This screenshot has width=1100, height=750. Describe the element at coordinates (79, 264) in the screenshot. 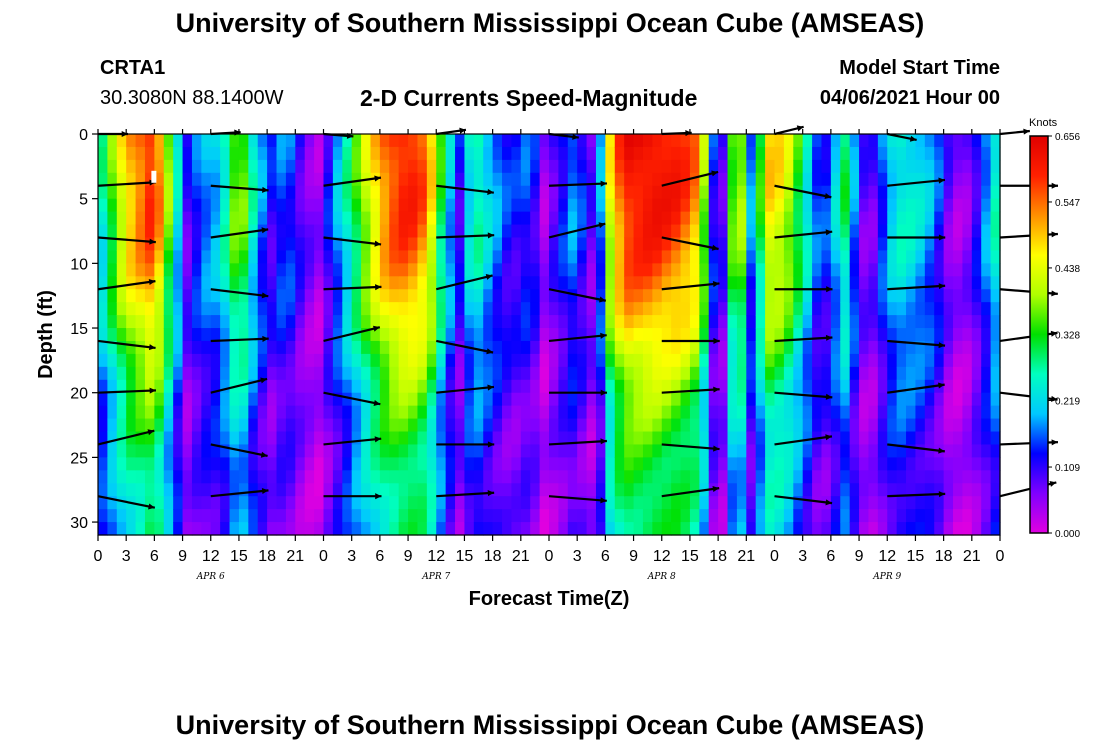

I see `y-tick-label: 10` at that location.